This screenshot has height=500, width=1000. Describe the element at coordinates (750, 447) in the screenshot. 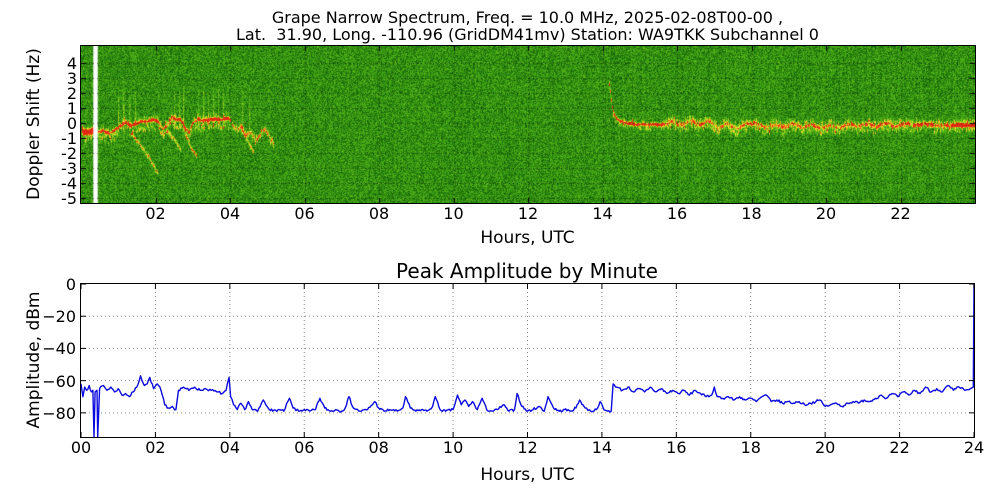

I see `amplitude-x-tick-label: 18` at that location.